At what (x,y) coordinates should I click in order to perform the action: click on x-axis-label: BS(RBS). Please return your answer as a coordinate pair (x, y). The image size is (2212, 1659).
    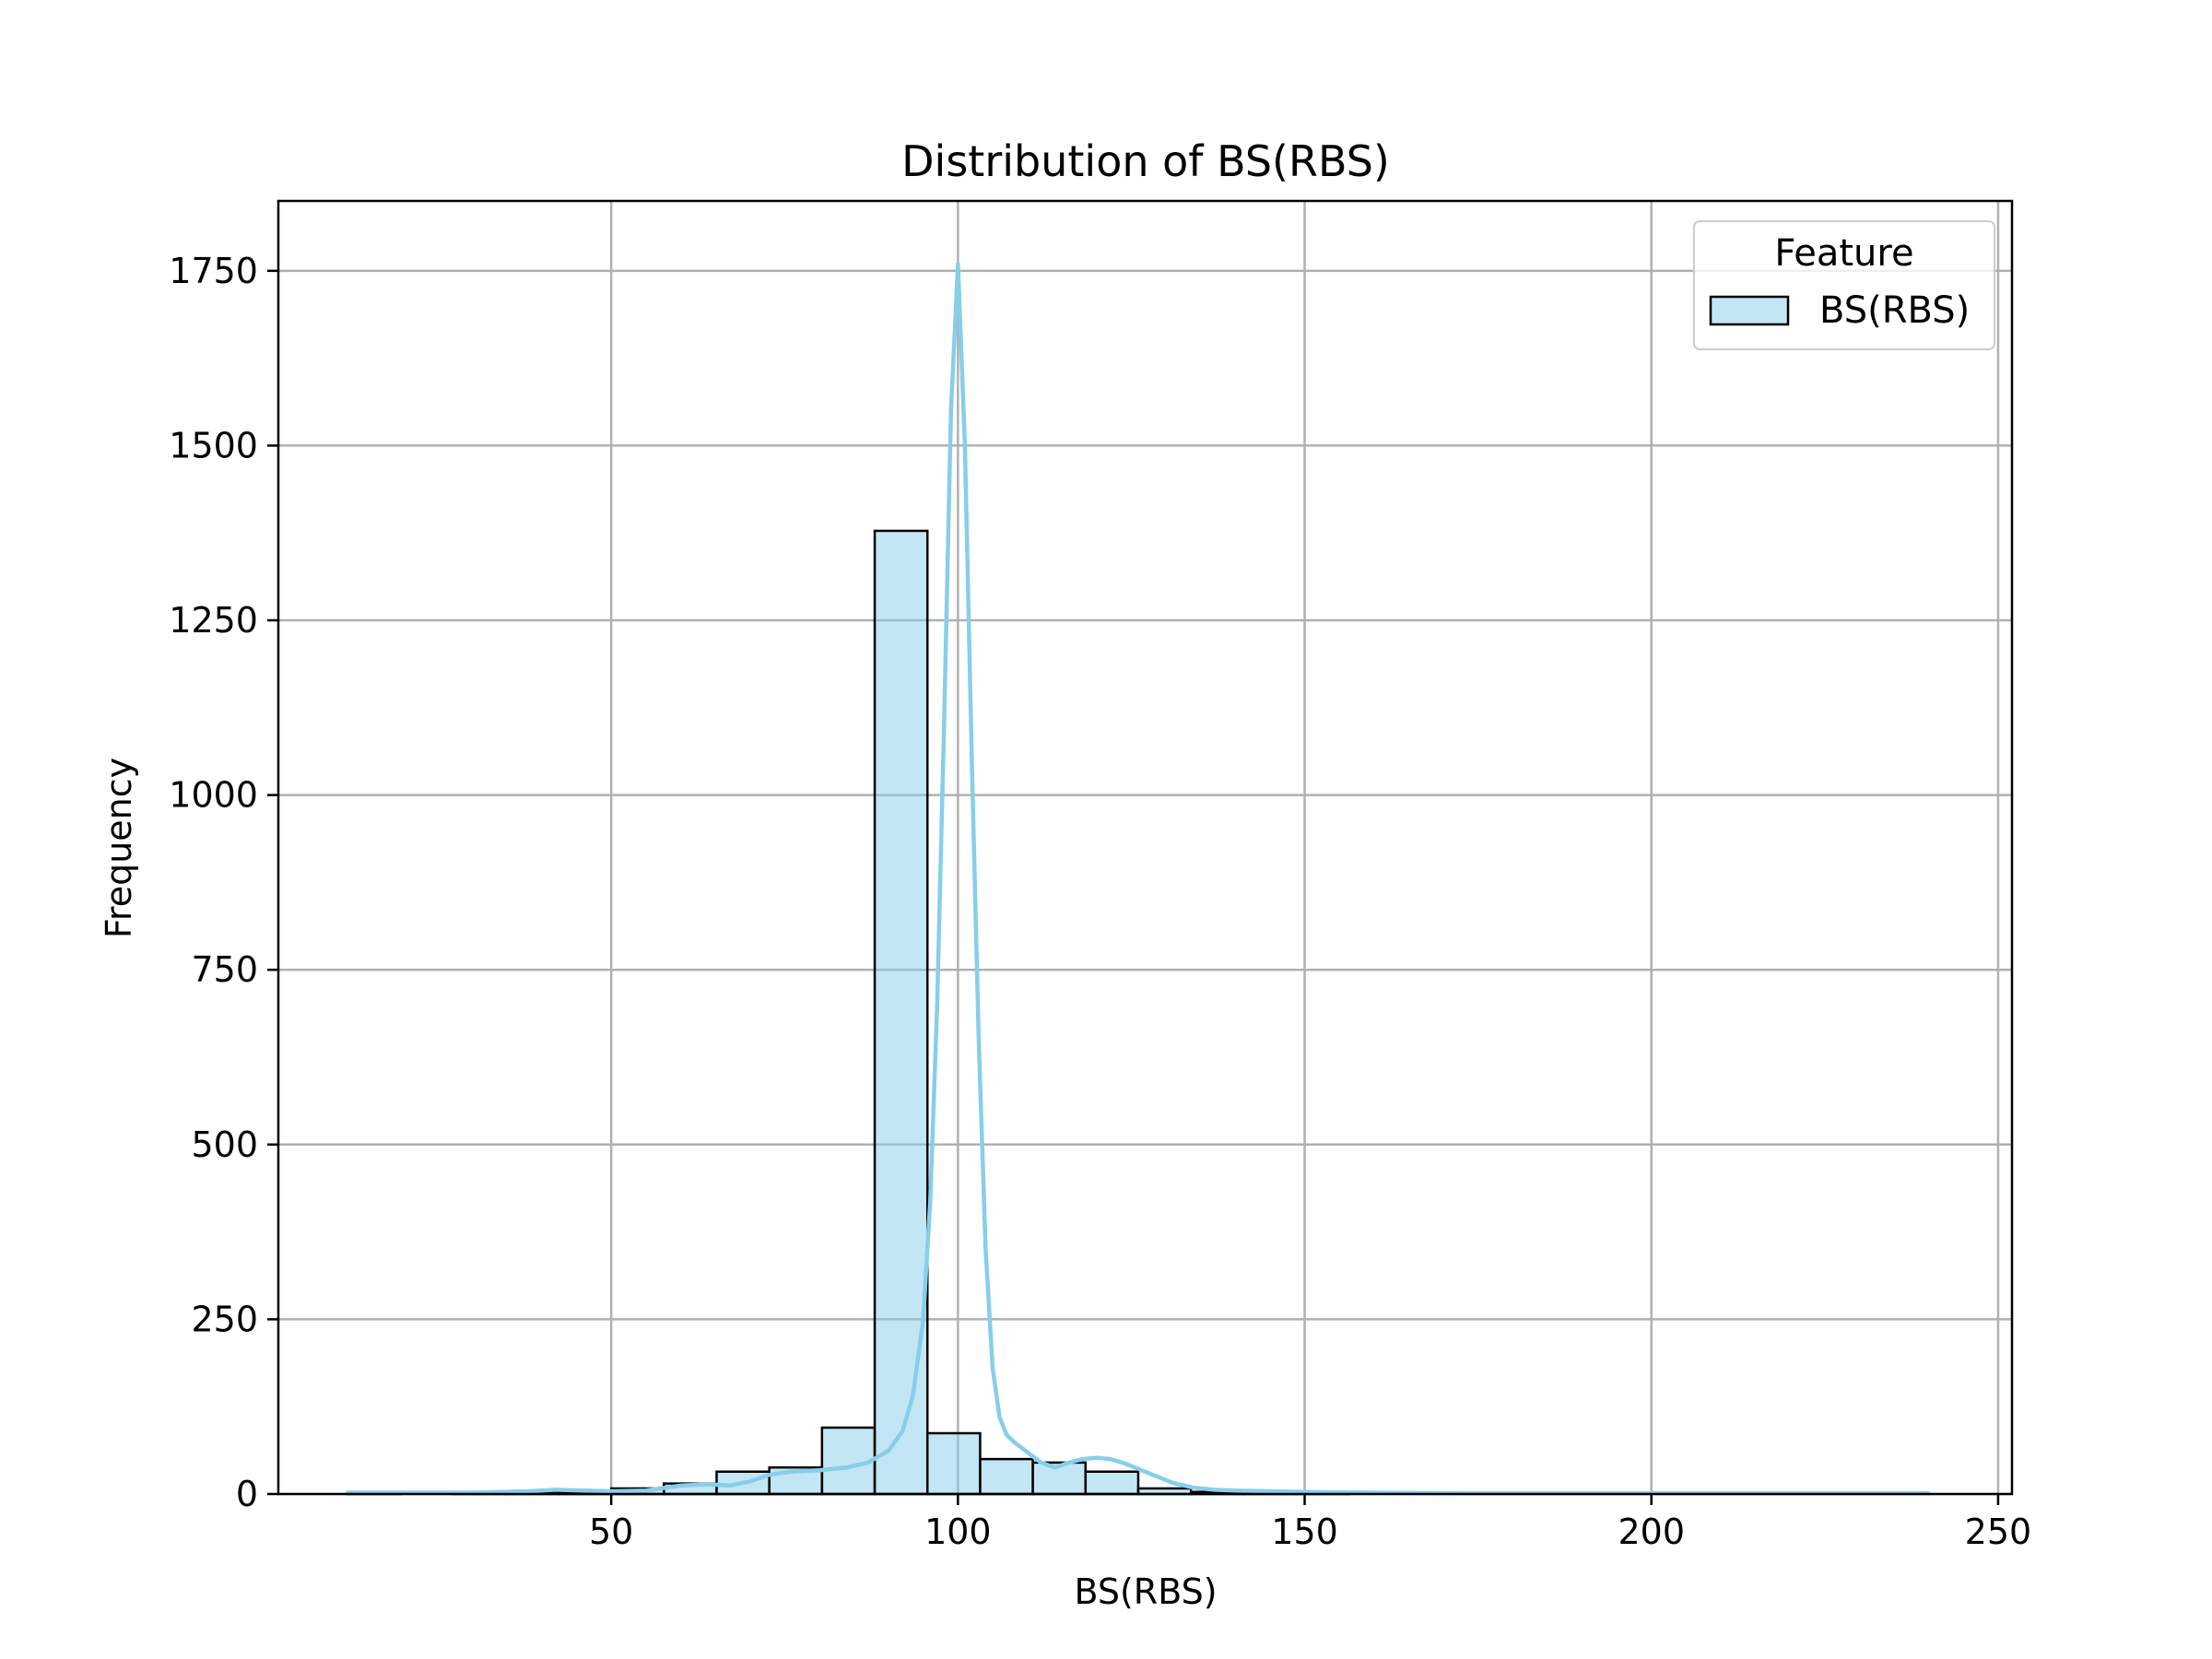
    Looking at the image, I should click on (1145, 1591).